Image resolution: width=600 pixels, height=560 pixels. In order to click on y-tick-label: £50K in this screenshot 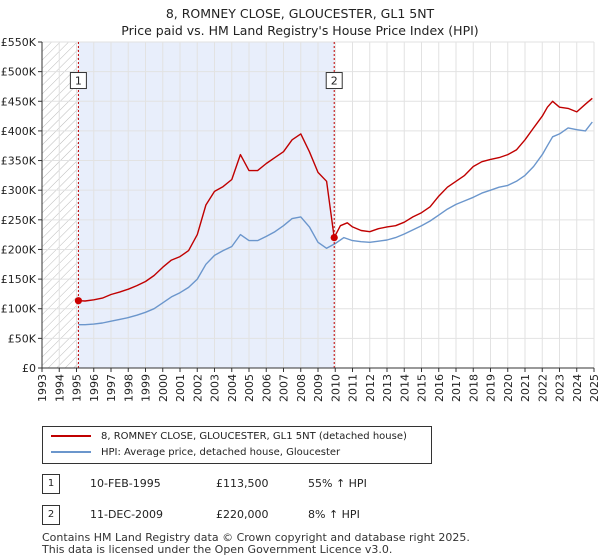, I will do `click(22, 338)`.